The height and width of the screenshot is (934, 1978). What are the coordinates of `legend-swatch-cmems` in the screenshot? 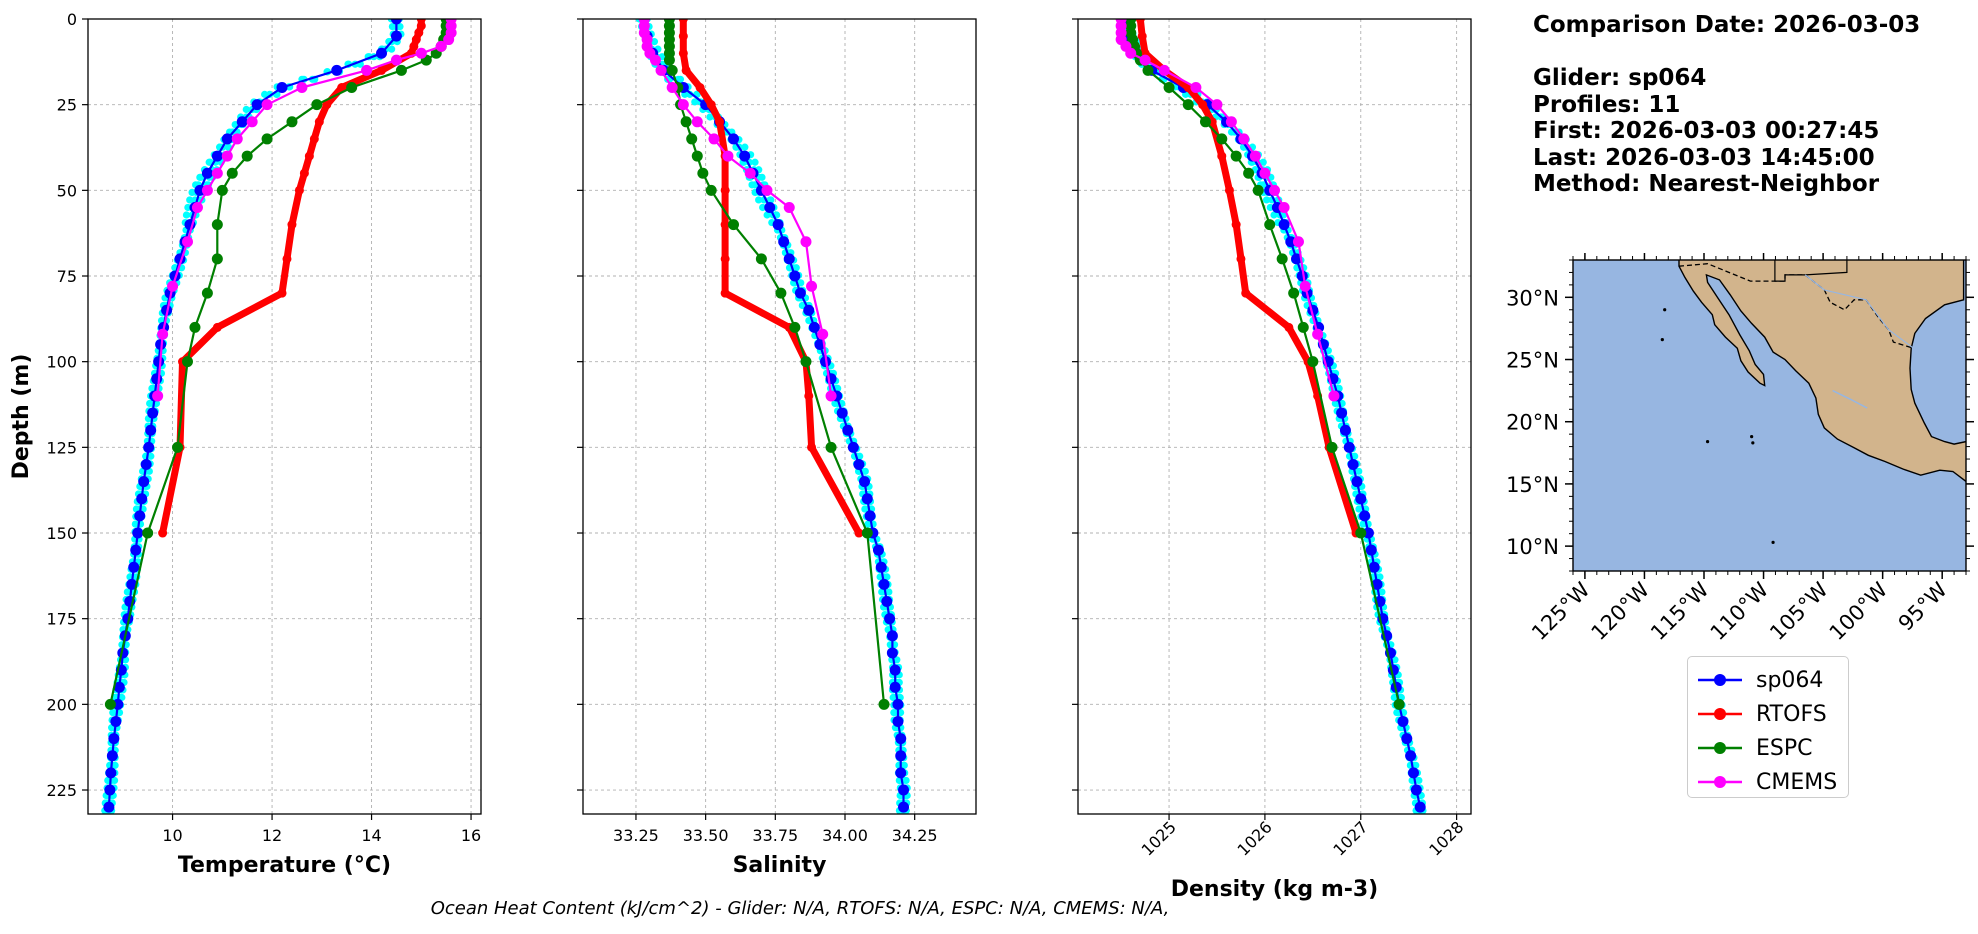 It's located at (1720, 782).